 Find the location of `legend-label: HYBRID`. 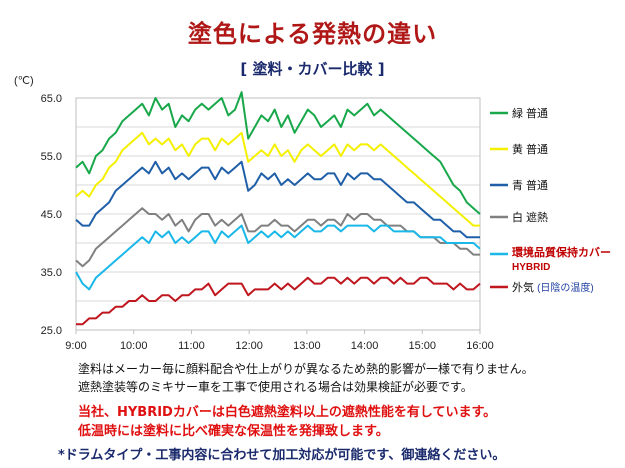

legend-label: HYBRID is located at coordinates (531, 267).